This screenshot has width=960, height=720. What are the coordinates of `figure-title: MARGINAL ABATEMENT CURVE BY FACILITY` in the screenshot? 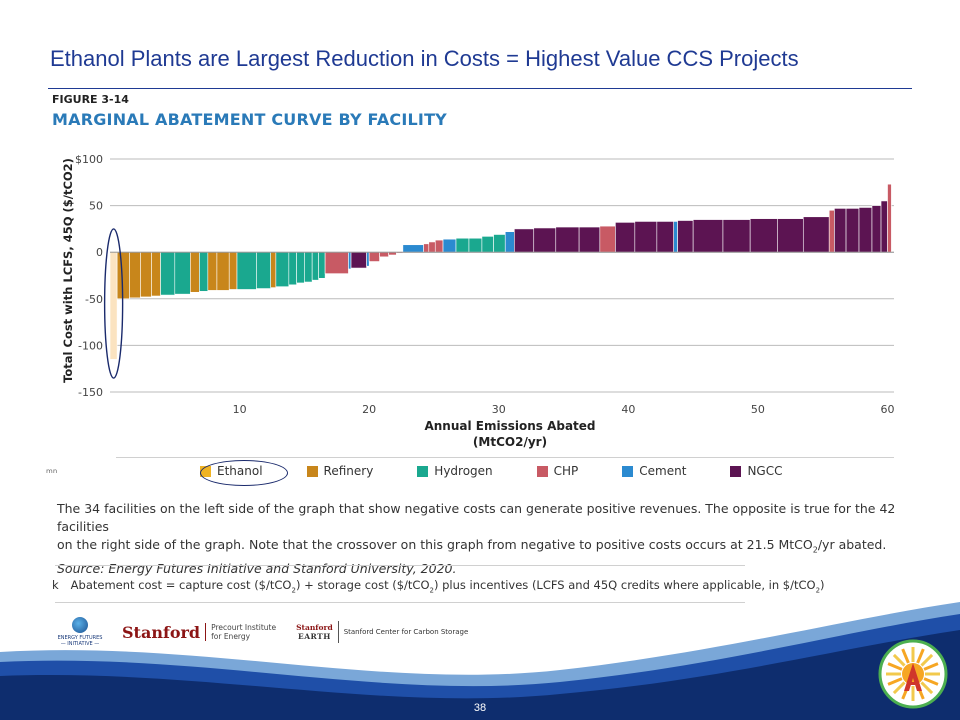 It's located at (249, 119).